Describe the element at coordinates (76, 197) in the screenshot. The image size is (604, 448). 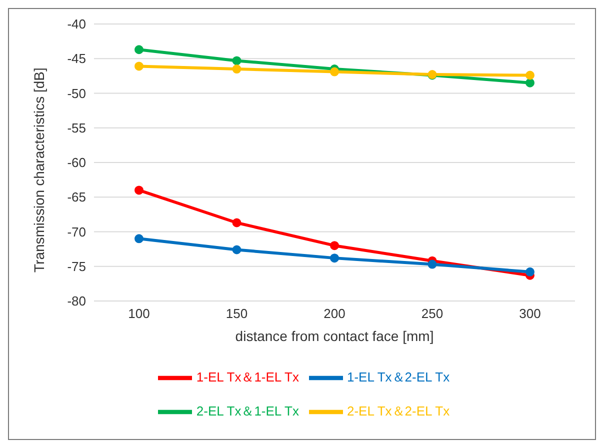
I see `y-tick-label: -65` at that location.